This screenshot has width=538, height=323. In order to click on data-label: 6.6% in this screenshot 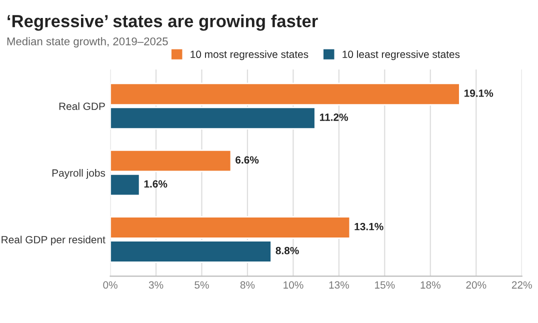, I will do `click(247, 160)`.